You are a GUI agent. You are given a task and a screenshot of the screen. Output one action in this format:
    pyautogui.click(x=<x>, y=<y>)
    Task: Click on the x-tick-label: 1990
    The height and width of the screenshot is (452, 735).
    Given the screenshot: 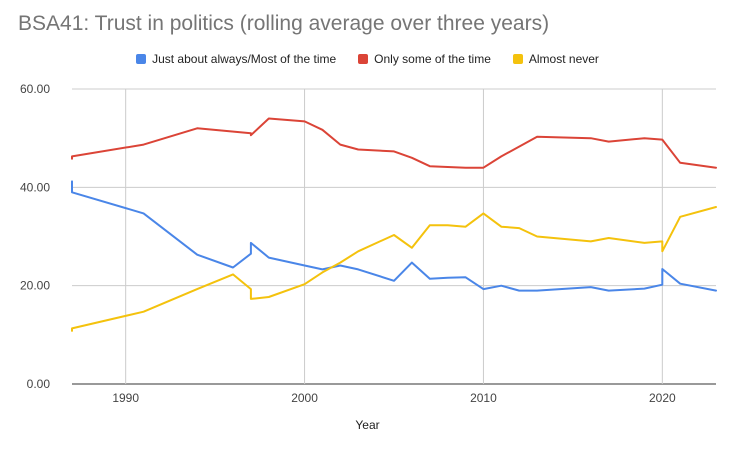 What is the action you would take?
    pyautogui.click(x=125, y=398)
    